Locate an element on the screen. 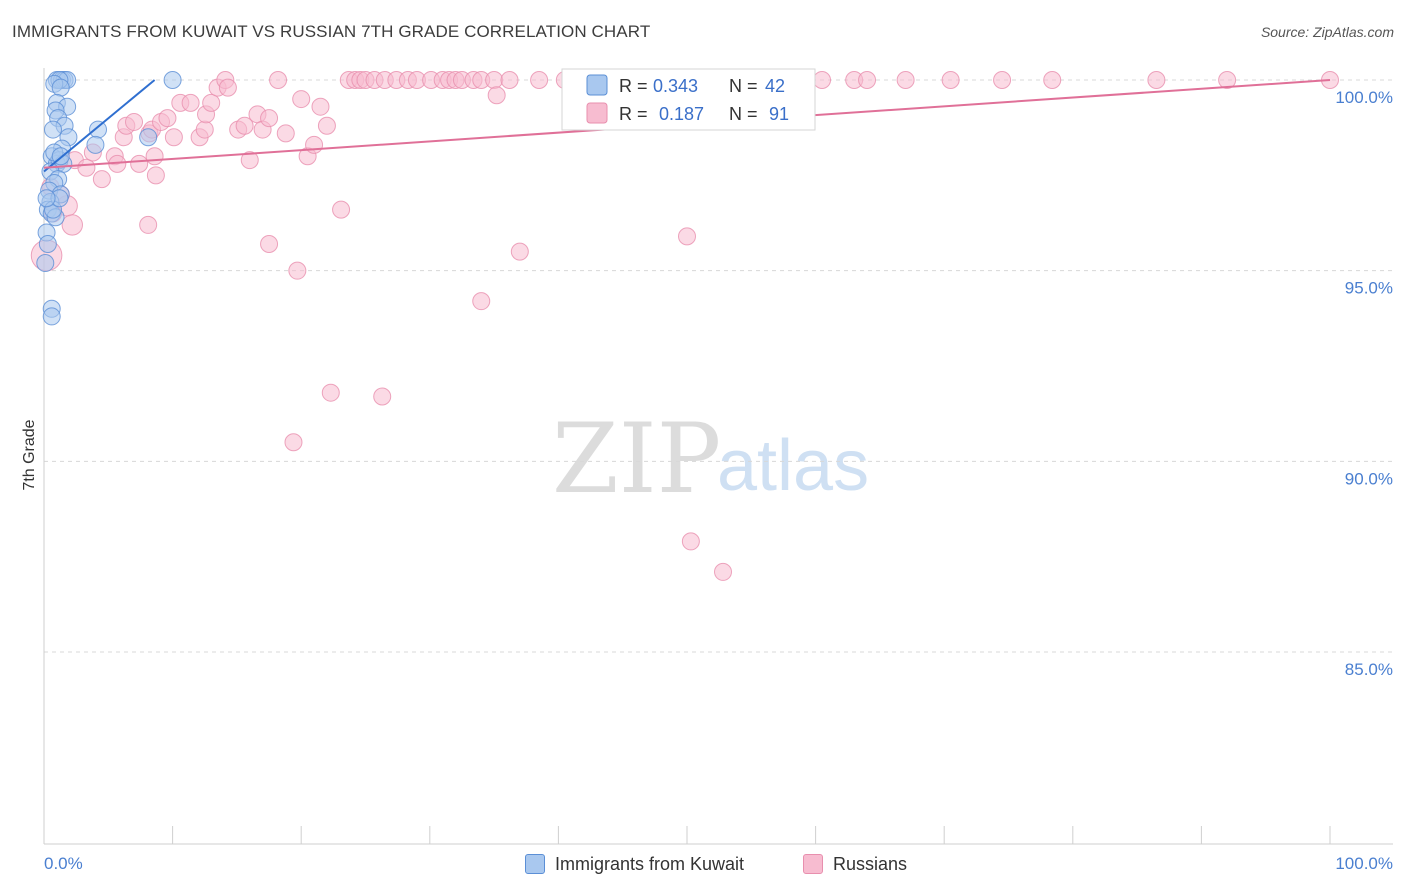  legend-n-label-1: N = is located at coordinates (743, 86).